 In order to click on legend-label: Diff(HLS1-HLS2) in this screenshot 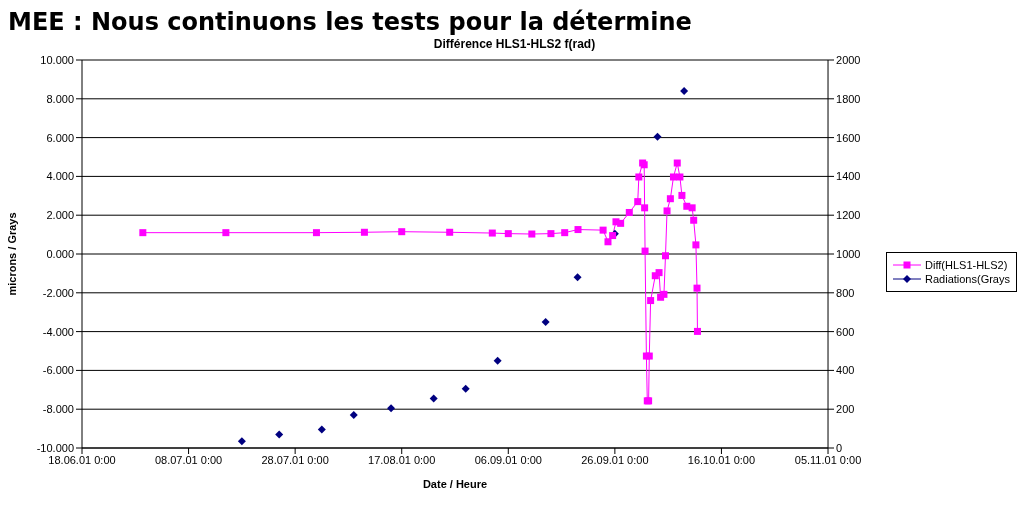, I will do `click(966, 265)`.